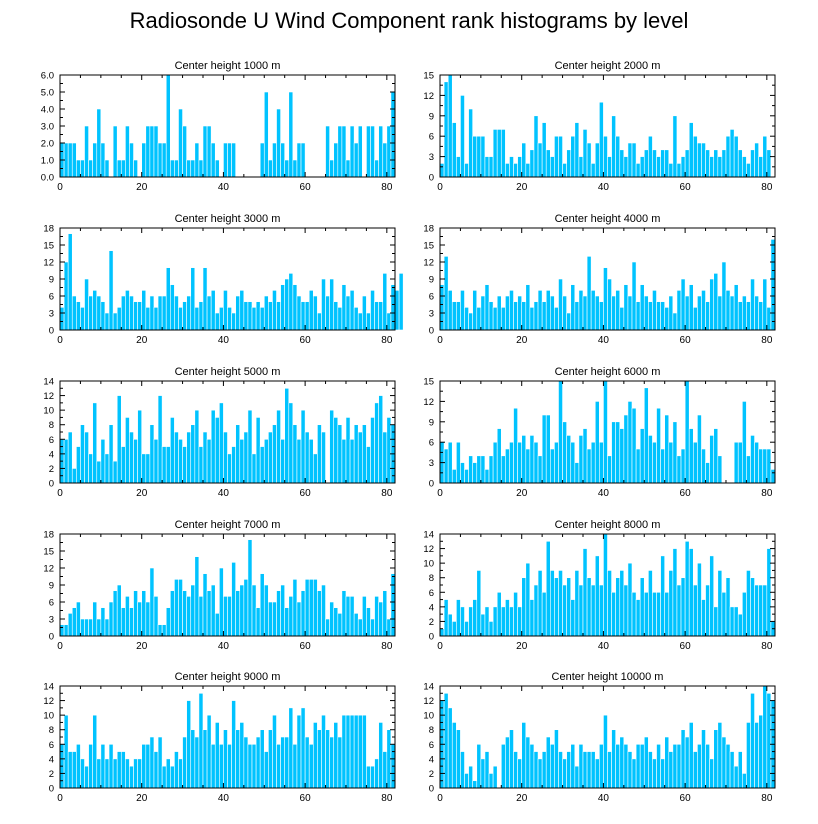 The height and width of the screenshot is (824, 818). I want to click on y-tick-label: 12, so click(48, 263).